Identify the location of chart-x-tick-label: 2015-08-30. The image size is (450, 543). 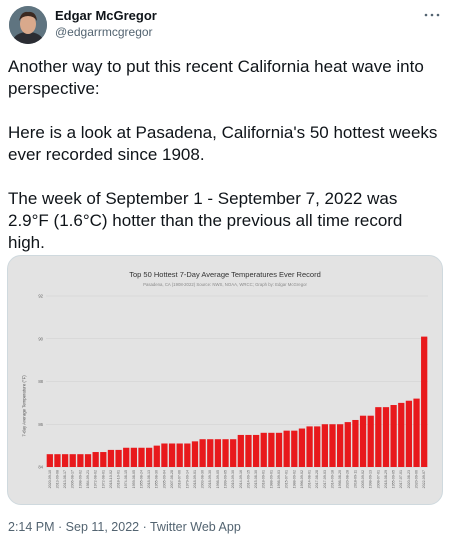
(256, 479).